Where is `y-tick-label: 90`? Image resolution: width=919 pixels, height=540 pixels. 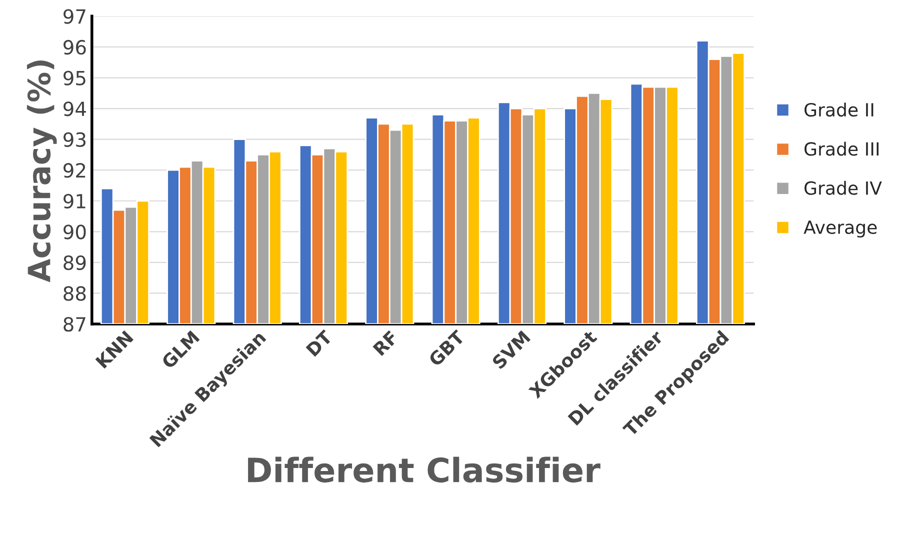 y-tick-label: 90 is located at coordinates (75, 232).